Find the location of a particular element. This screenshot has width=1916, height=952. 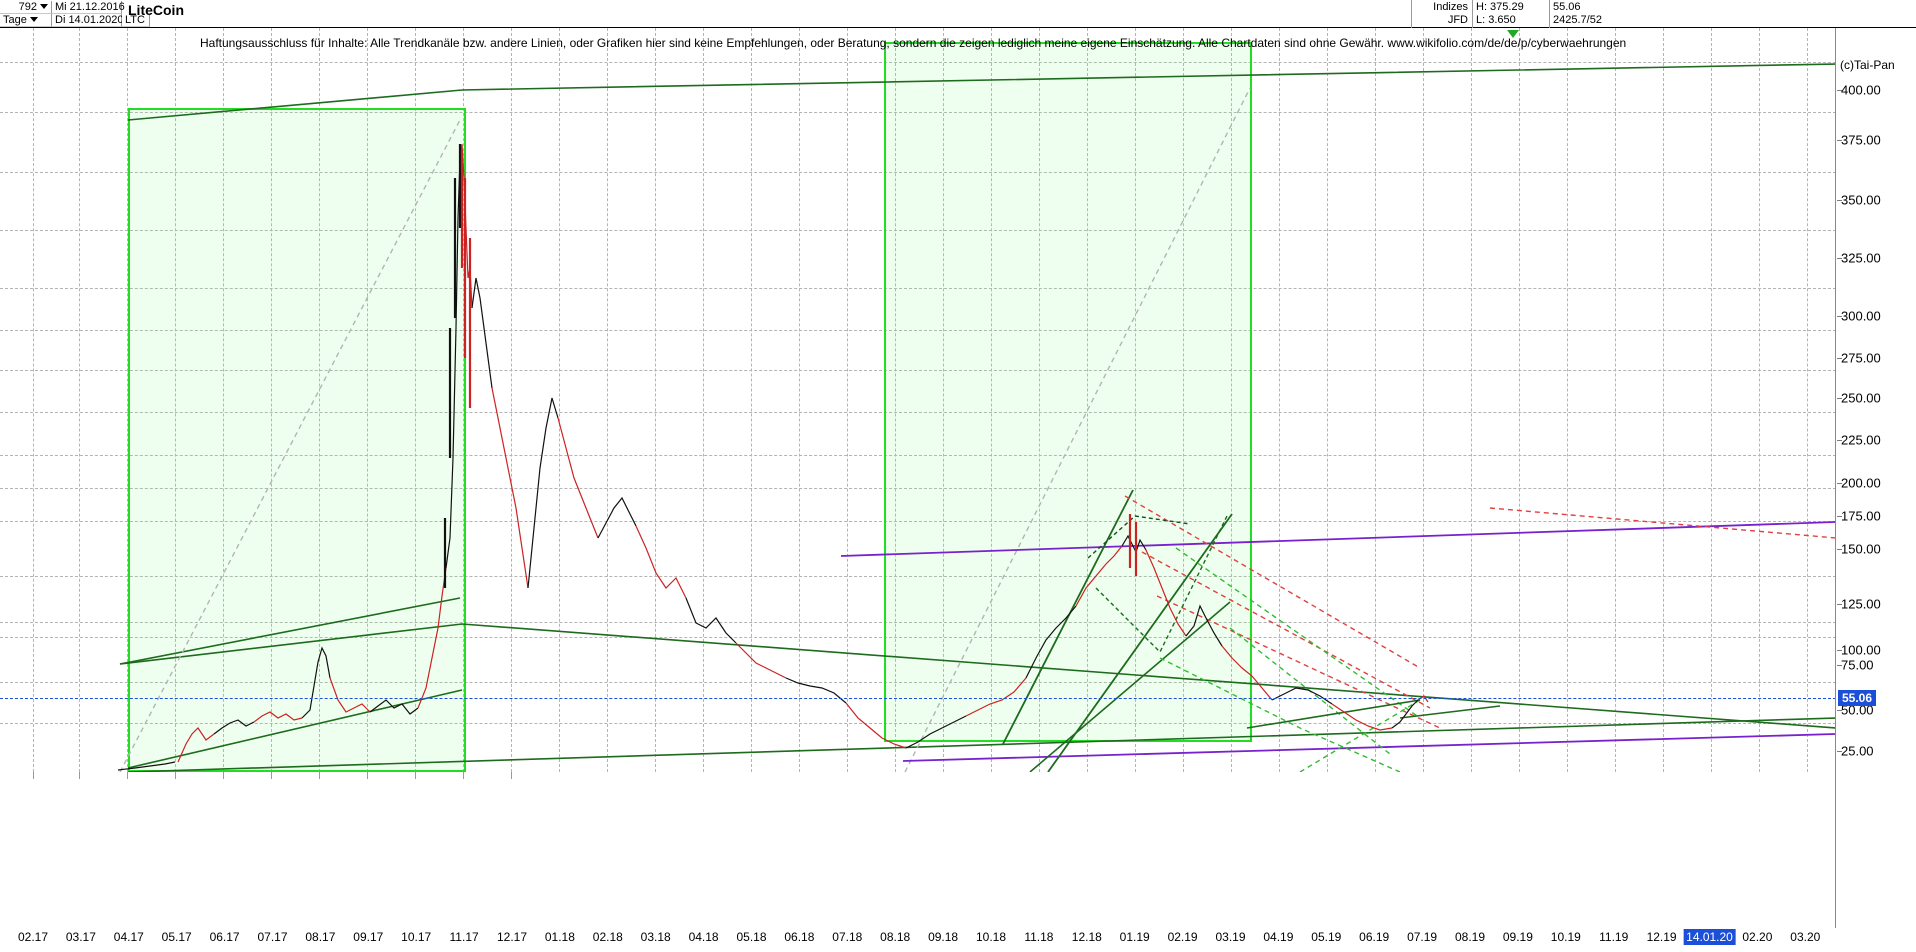

x-axis-label: 01.18 is located at coordinates (559, 937).